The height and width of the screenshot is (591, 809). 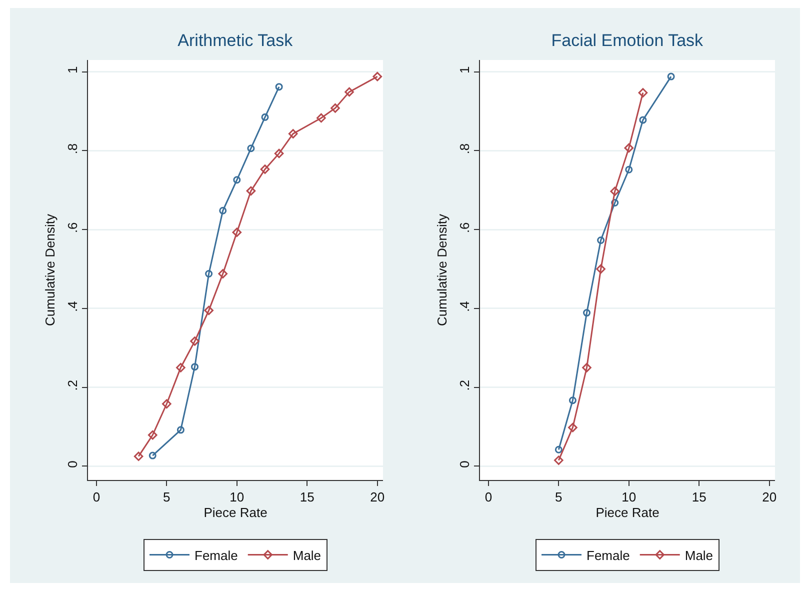 What do you see at coordinates (236, 40) in the screenshot?
I see `chart-title: Arithmetic Task` at bounding box center [236, 40].